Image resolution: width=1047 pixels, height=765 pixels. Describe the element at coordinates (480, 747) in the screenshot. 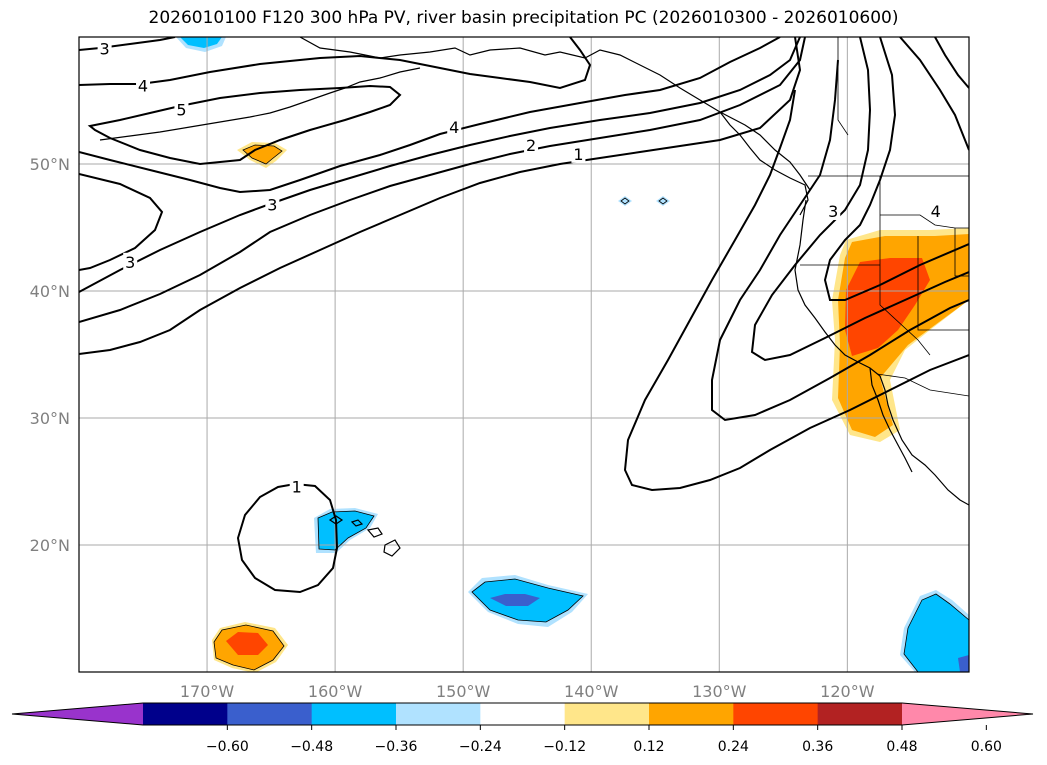

I see `colorbar-tick-label: −0.24` at that location.